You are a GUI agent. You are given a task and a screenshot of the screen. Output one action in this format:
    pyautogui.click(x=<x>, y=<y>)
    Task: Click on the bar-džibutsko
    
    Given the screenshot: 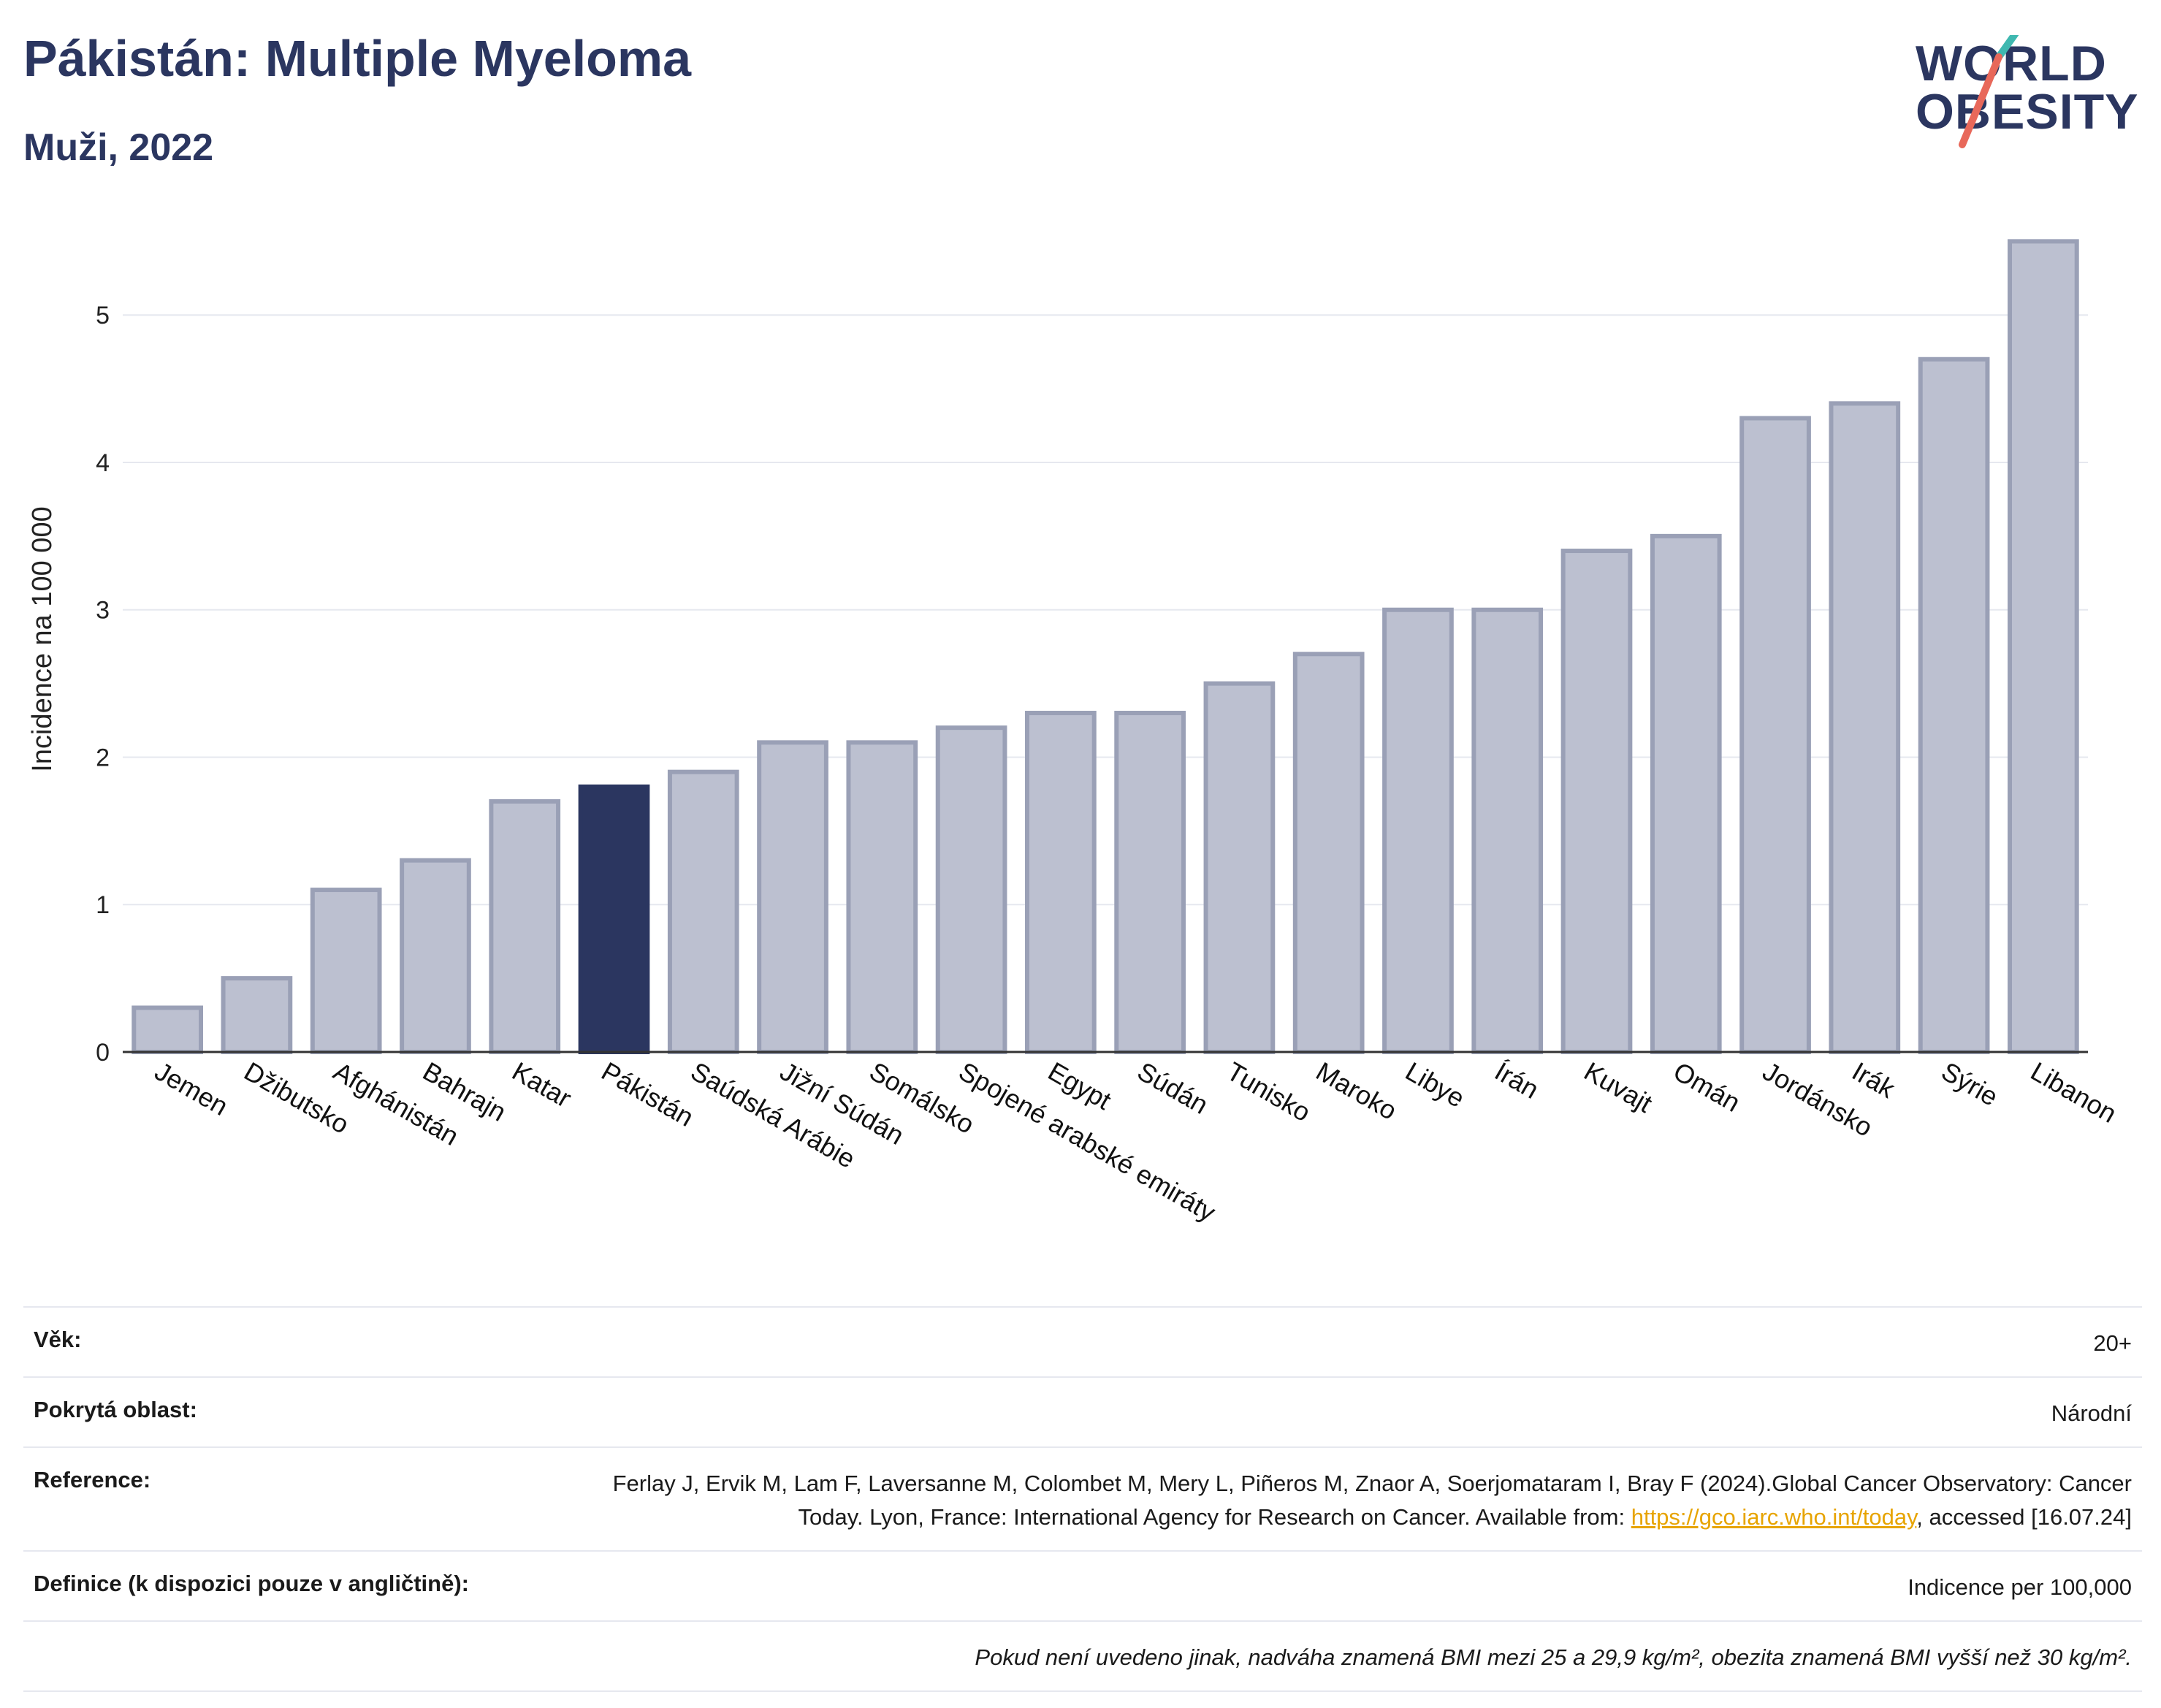 What is the action you would take?
    pyautogui.click(x=257, y=1015)
    